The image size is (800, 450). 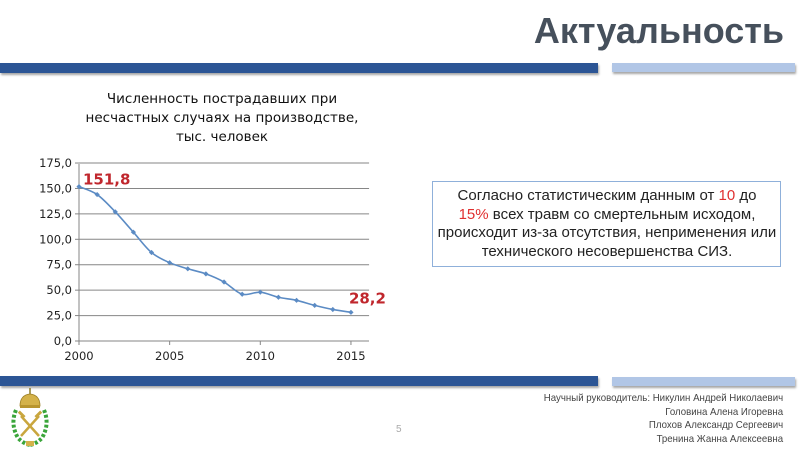 What do you see at coordinates (30, 417) in the screenshot?
I see `university-emblem-icon` at bounding box center [30, 417].